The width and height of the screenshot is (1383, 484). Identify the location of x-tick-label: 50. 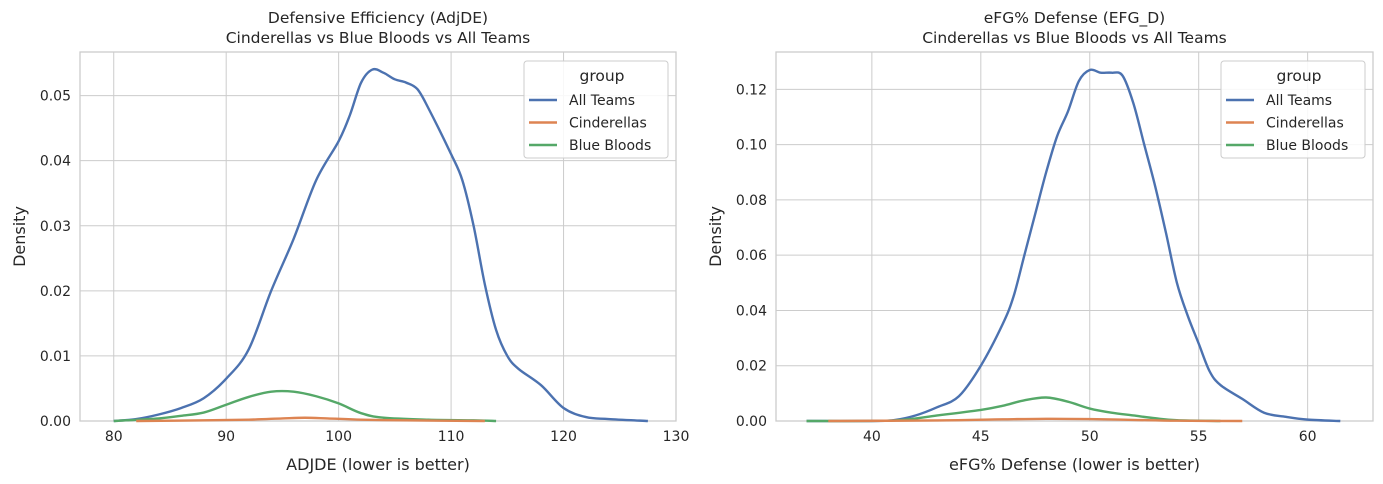
(1090, 437).